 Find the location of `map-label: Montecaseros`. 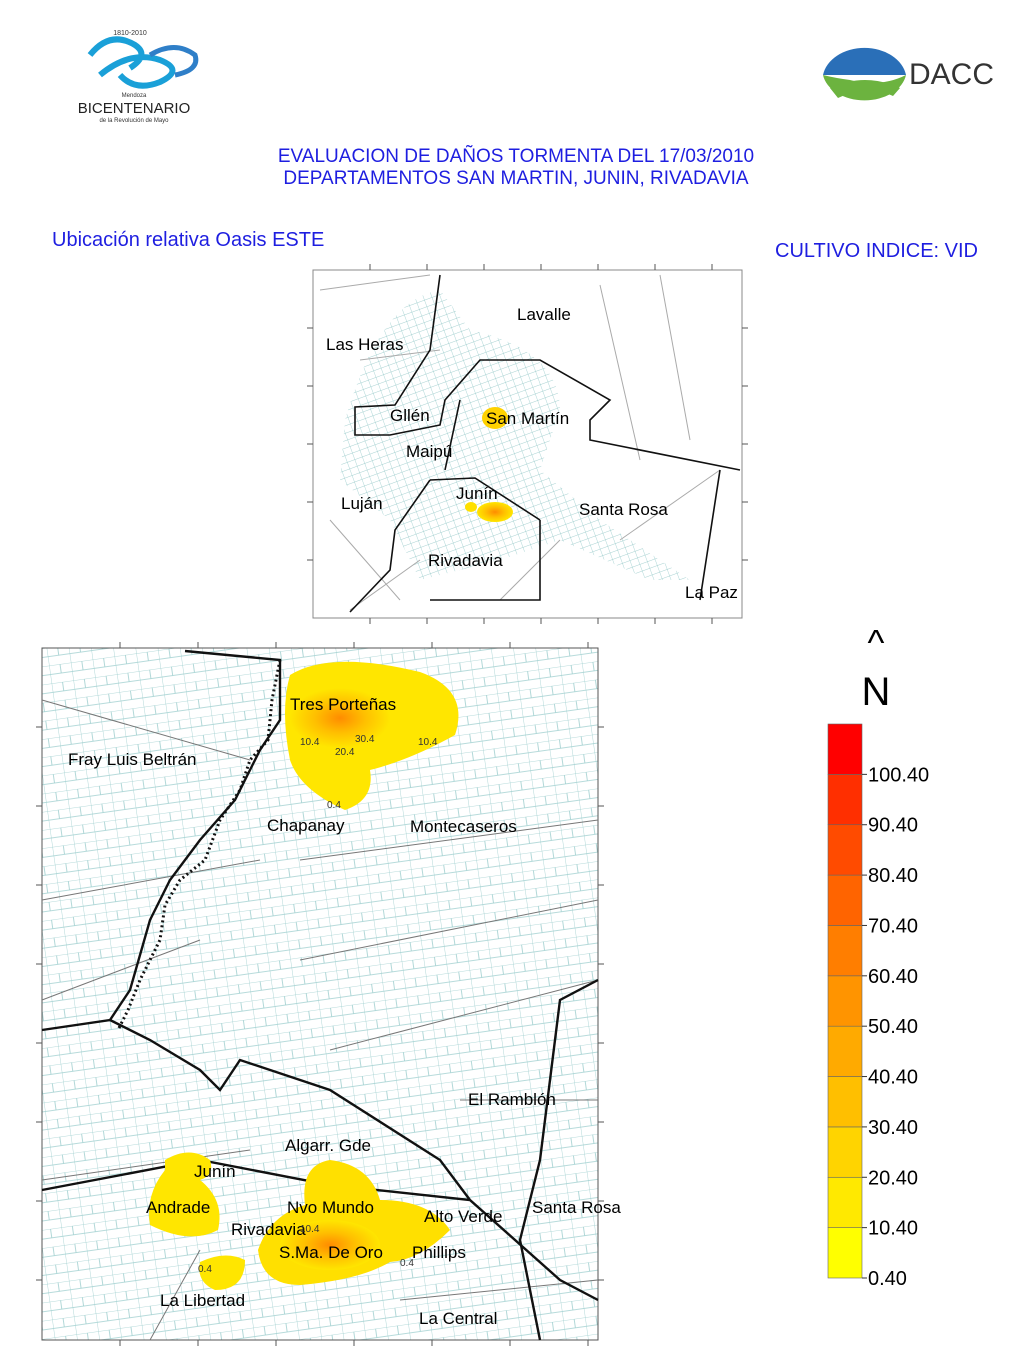

map-label: Montecaseros is located at coordinates (463, 826).